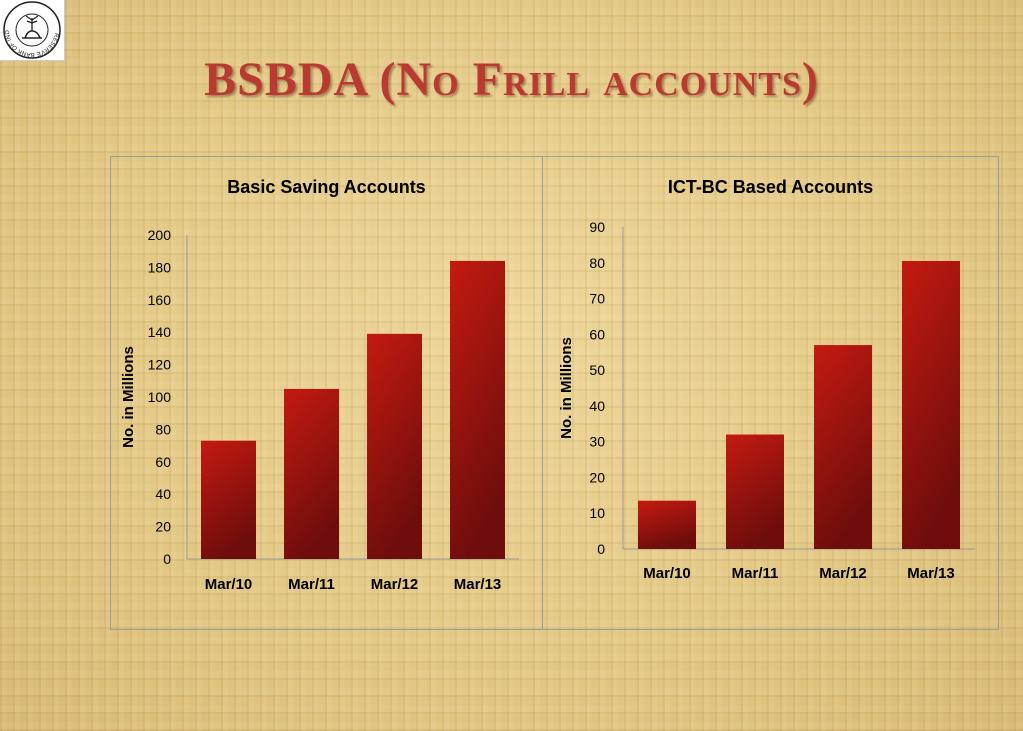  What do you see at coordinates (597, 299) in the screenshot?
I see `y-tick-label: 70` at bounding box center [597, 299].